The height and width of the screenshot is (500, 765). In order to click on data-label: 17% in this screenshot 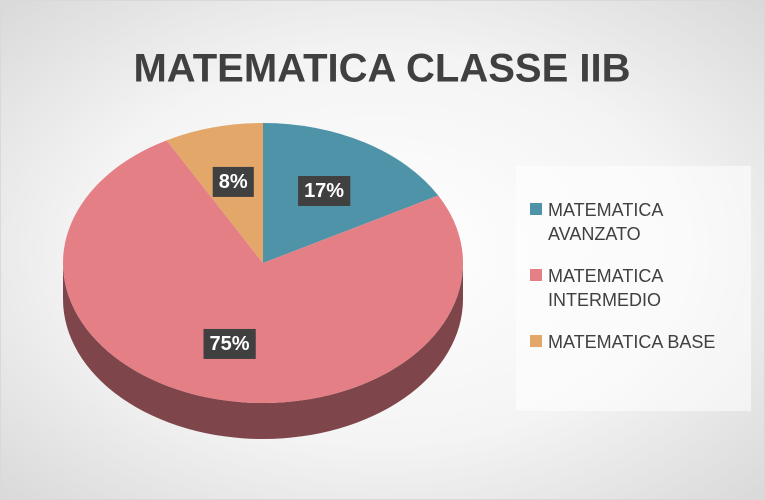, I will do `click(324, 191)`.